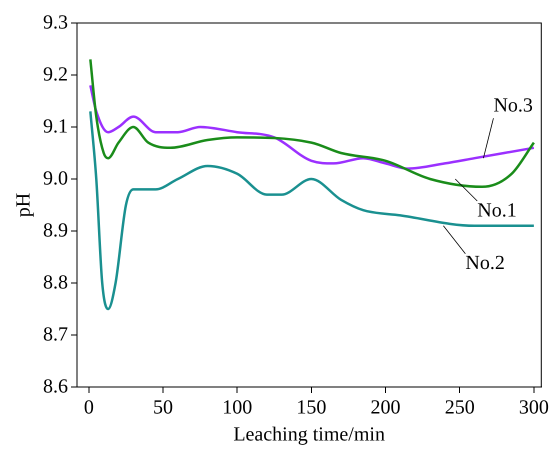 This screenshot has height=455, width=560. I want to click on annotation: No.3, so click(513, 105).